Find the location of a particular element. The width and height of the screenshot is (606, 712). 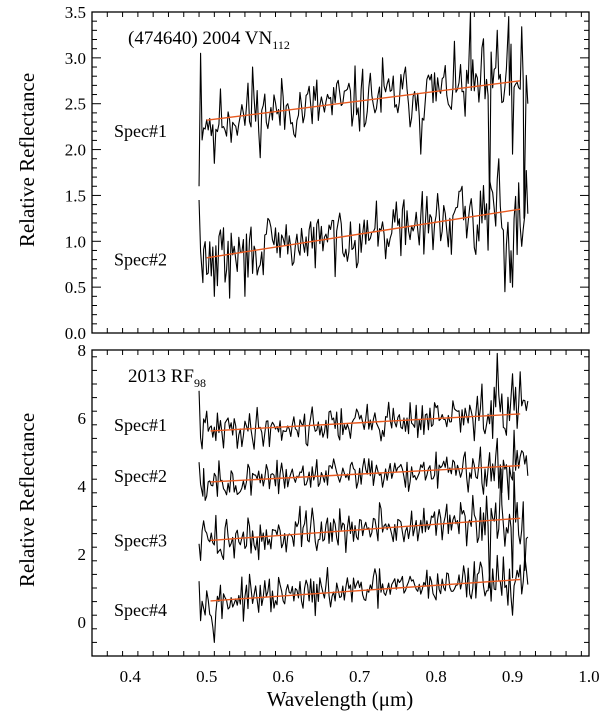

x-axis-title: Wavelength (μm) is located at coordinates (340, 699).